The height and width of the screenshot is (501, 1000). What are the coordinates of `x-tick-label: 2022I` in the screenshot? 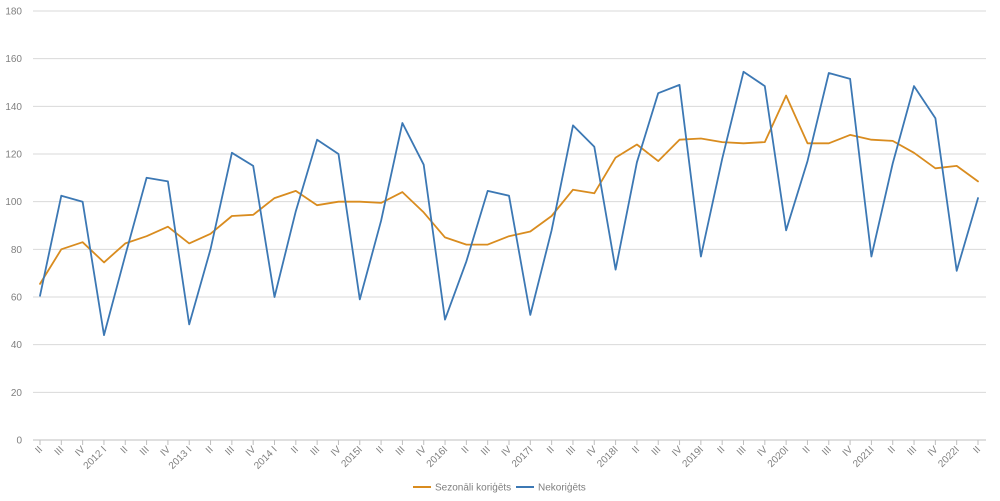 It's located at (948, 456).